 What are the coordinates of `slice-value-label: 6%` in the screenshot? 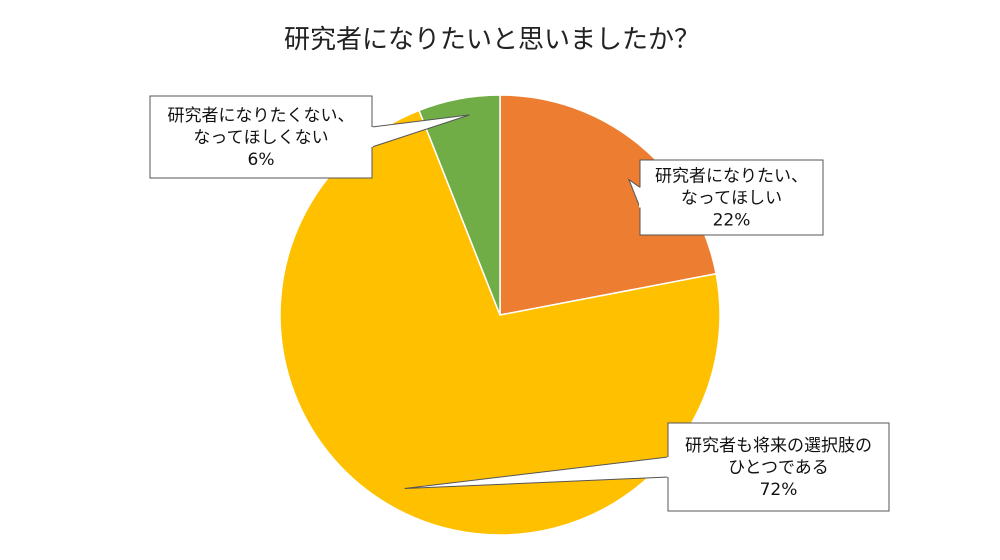 It's located at (261, 160).